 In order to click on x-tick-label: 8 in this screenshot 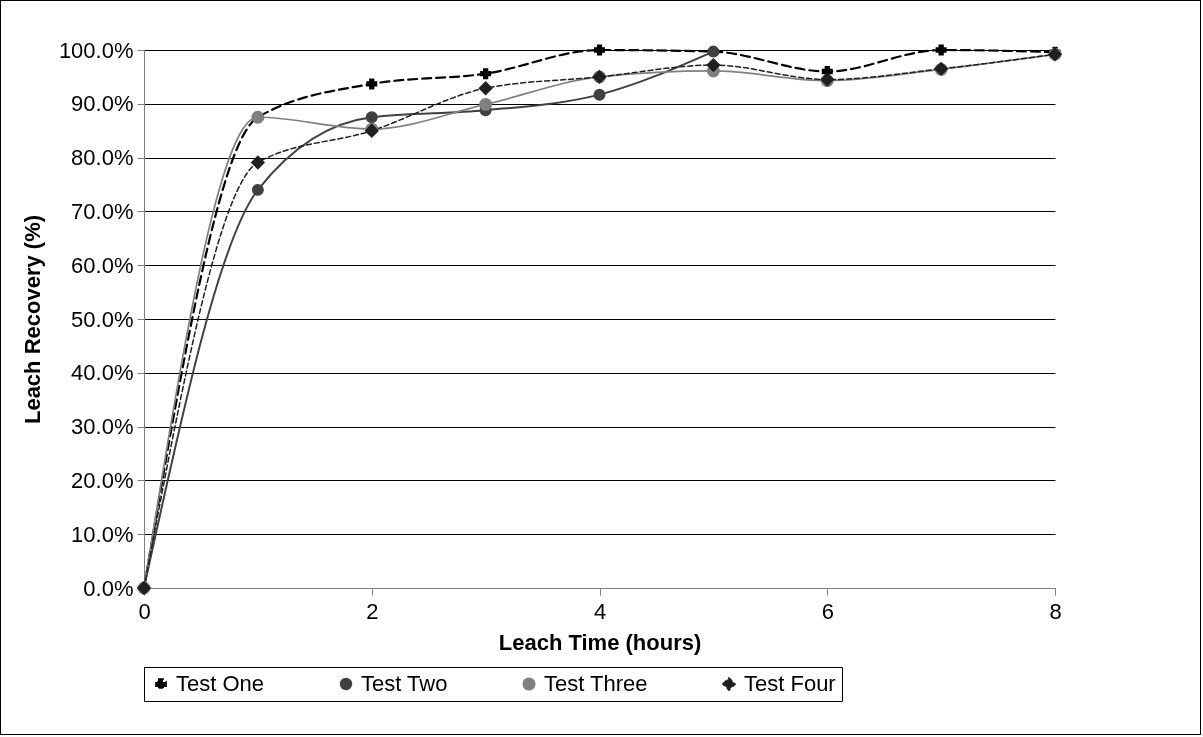, I will do `click(1055, 611)`.